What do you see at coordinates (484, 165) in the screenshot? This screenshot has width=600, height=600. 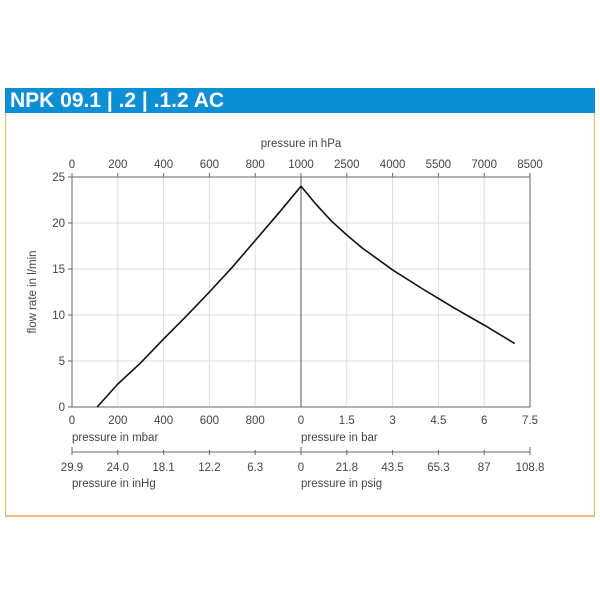 I see `top-tick-label: 7000` at bounding box center [484, 165].